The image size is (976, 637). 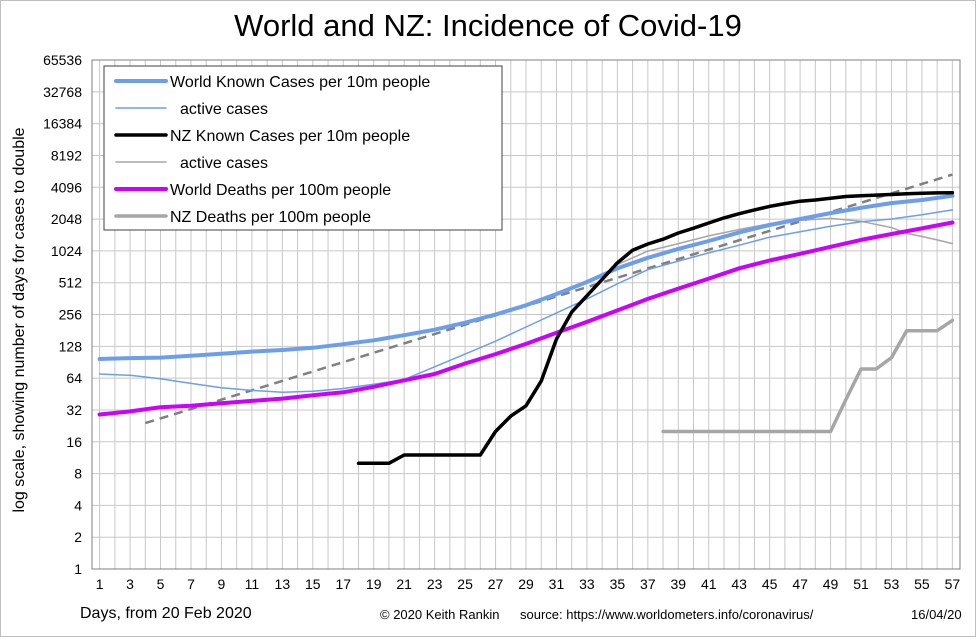 What do you see at coordinates (936, 614) in the screenshot?
I see `date-text: 16/04/20` at bounding box center [936, 614].